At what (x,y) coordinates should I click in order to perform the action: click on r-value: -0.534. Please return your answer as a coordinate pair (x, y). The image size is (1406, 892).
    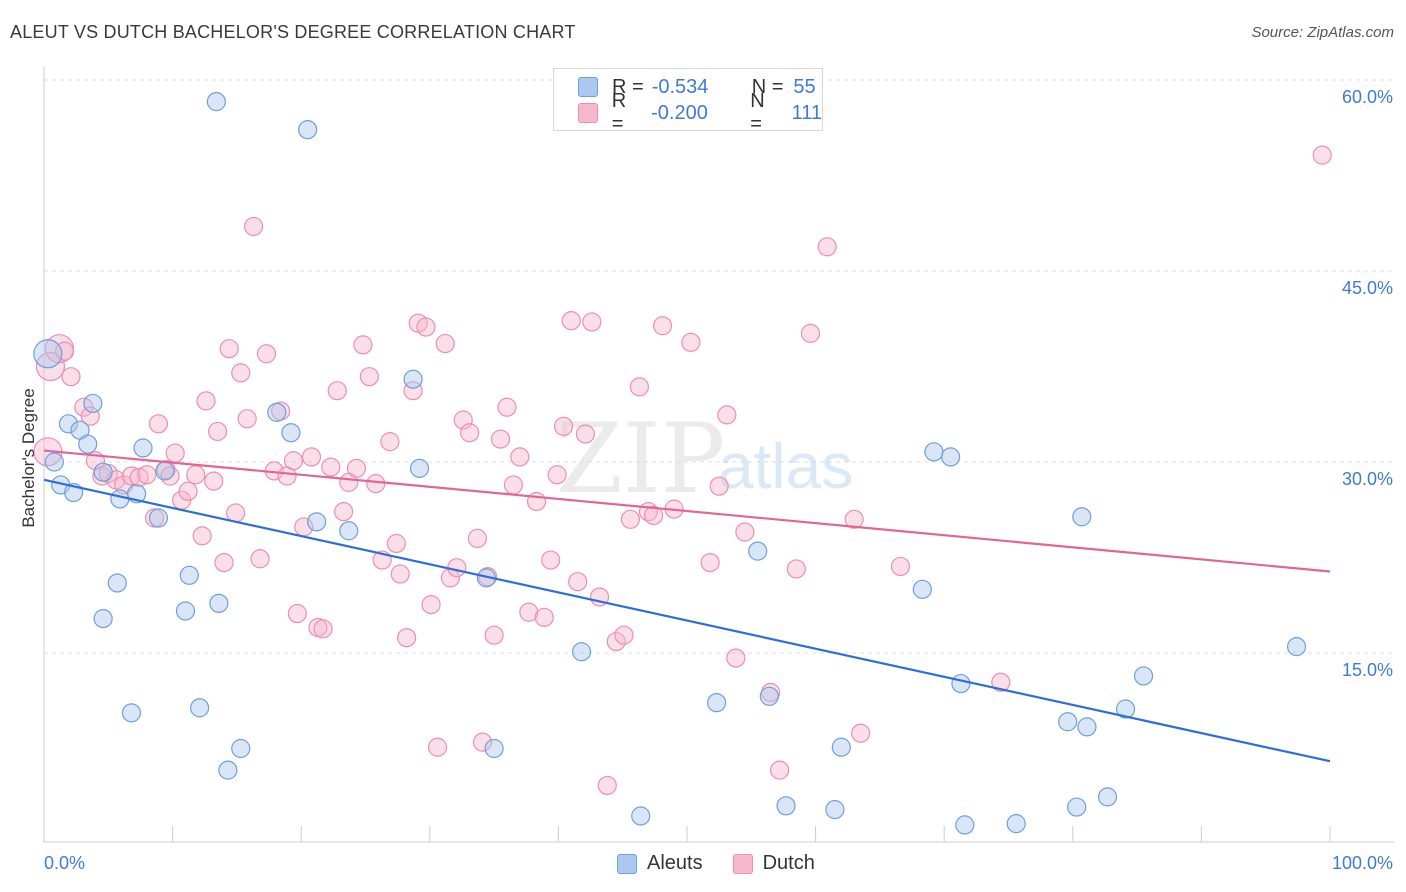
    Looking at the image, I should click on (680, 86).